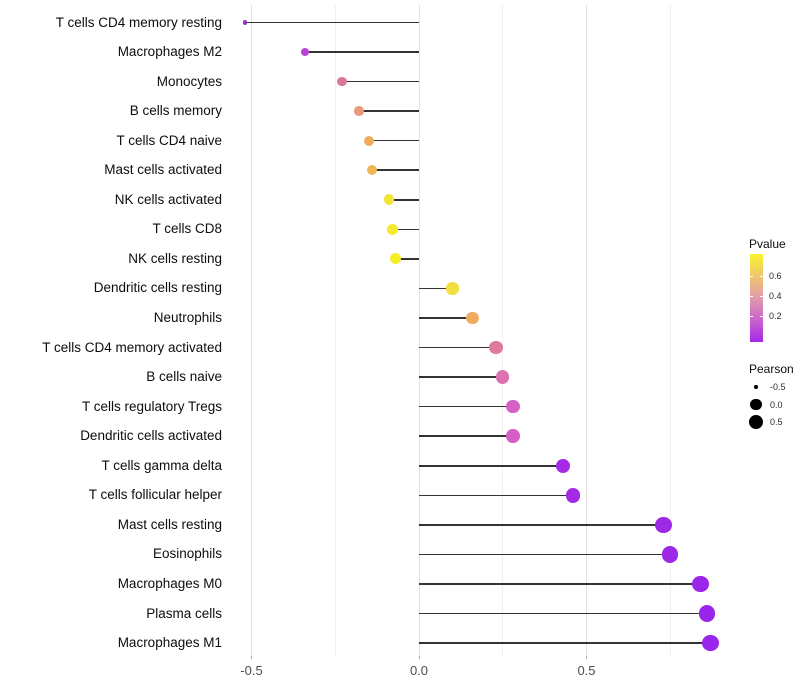 The width and height of the screenshot is (800, 700). What do you see at coordinates (251, 670) in the screenshot?
I see `x-axis-tick-label: -0.5` at bounding box center [251, 670].